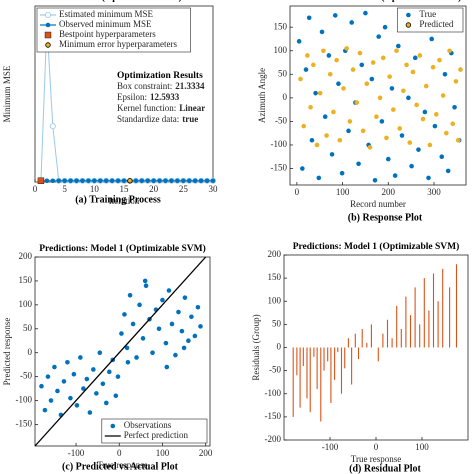 The width and height of the screenshot is (474, 474). Describe the element at coordinates (436, 24) in the screenshot. I see `legend-label: Predicted` at that location.